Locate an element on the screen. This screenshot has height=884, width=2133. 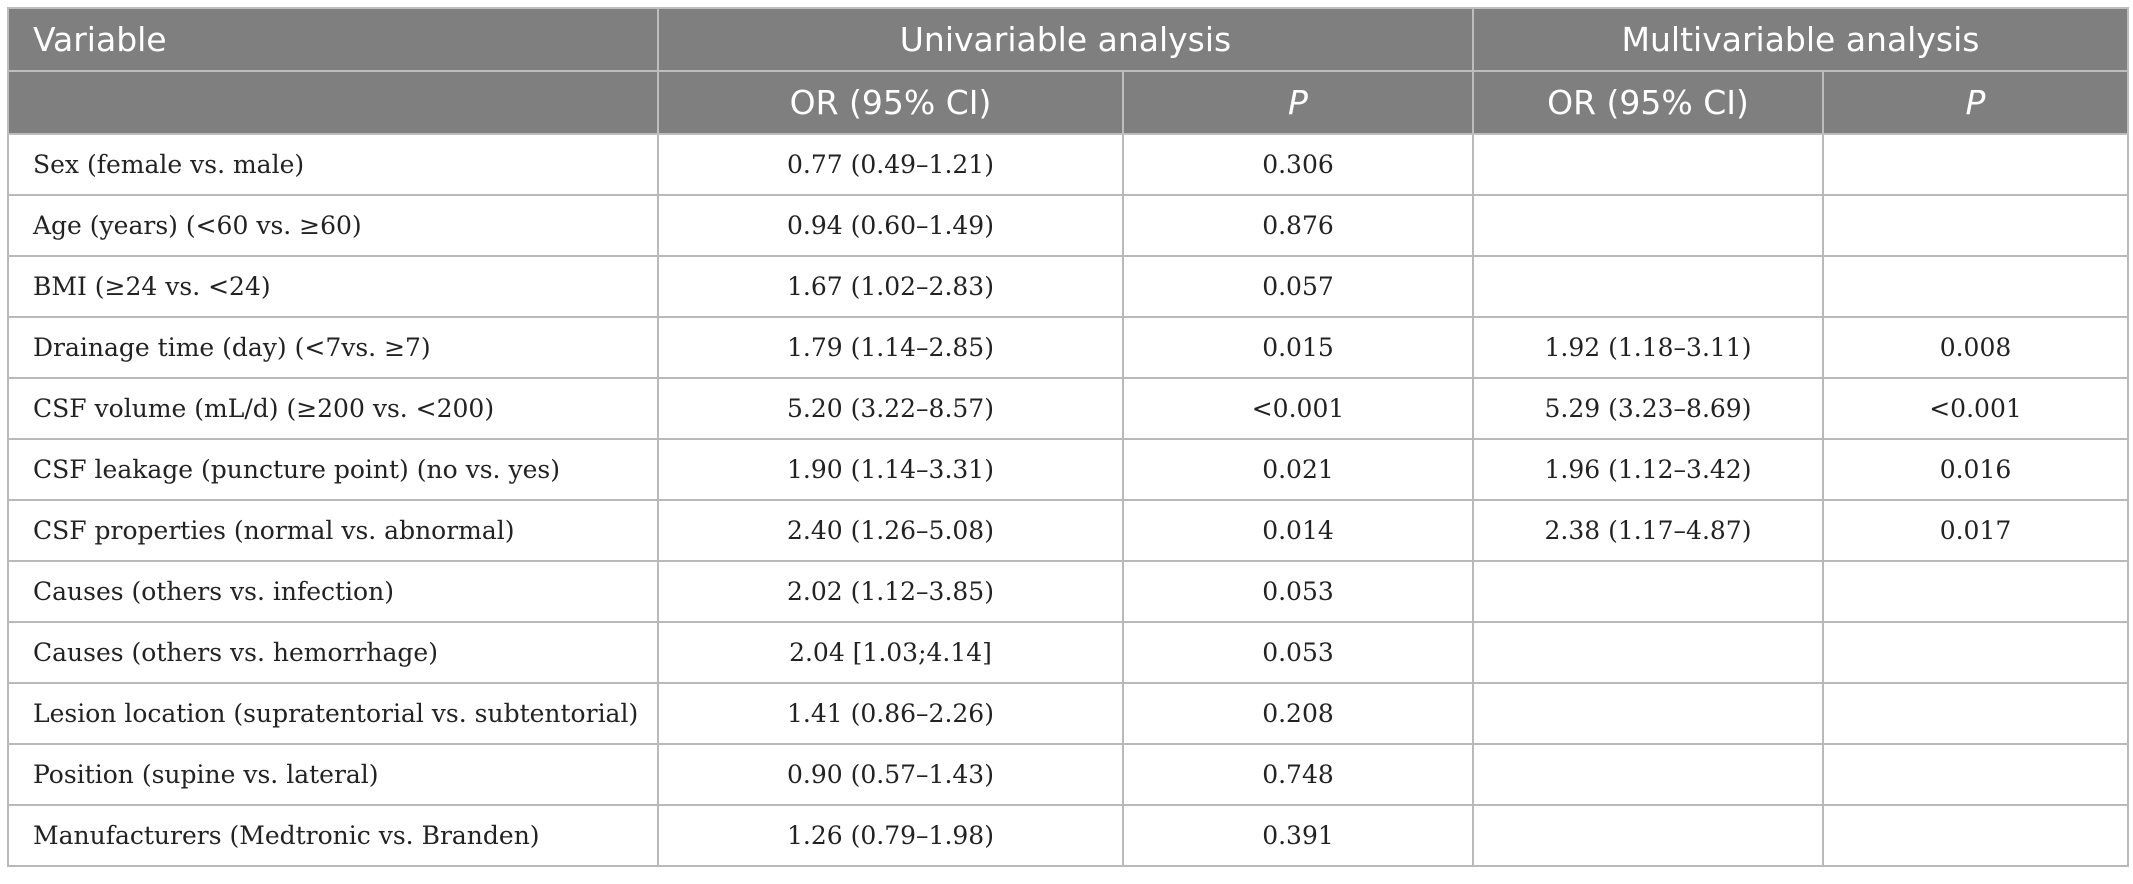
cell-variable: Drainage time (day) (<7vs. ≥7) is located at coordinates (333, 347).